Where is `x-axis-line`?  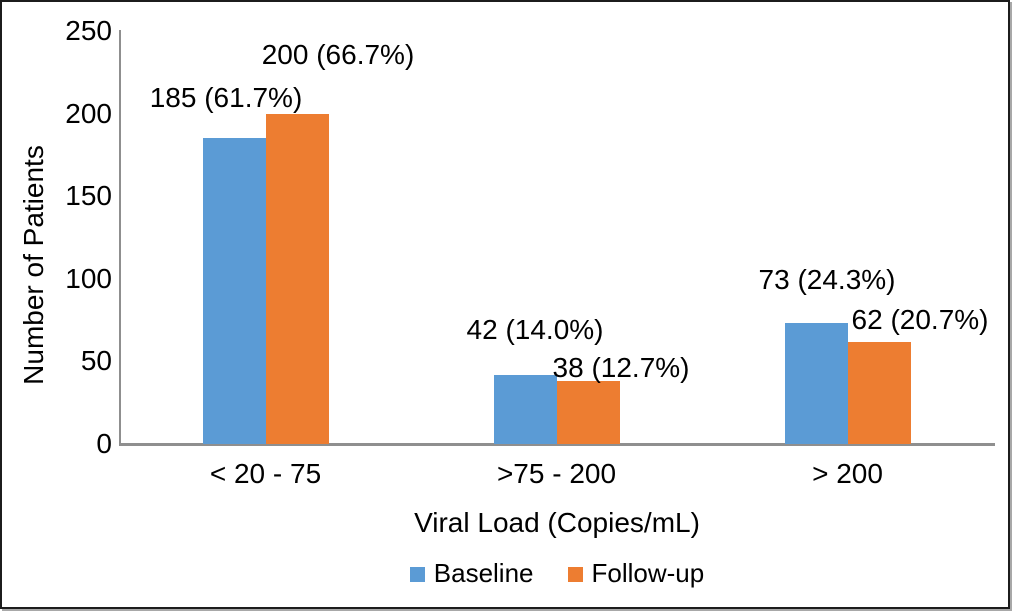 x-axis-line is located at coordinates (557, 444).